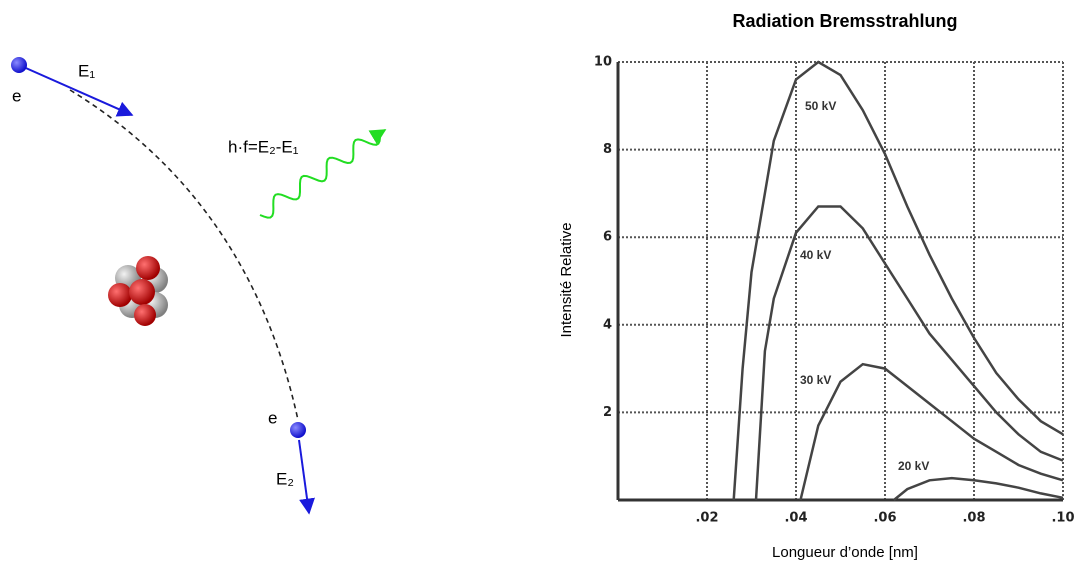  Describe the element at coordinates (815, 380) in the screenshot. I see `series-label: 30 kV` at that location.